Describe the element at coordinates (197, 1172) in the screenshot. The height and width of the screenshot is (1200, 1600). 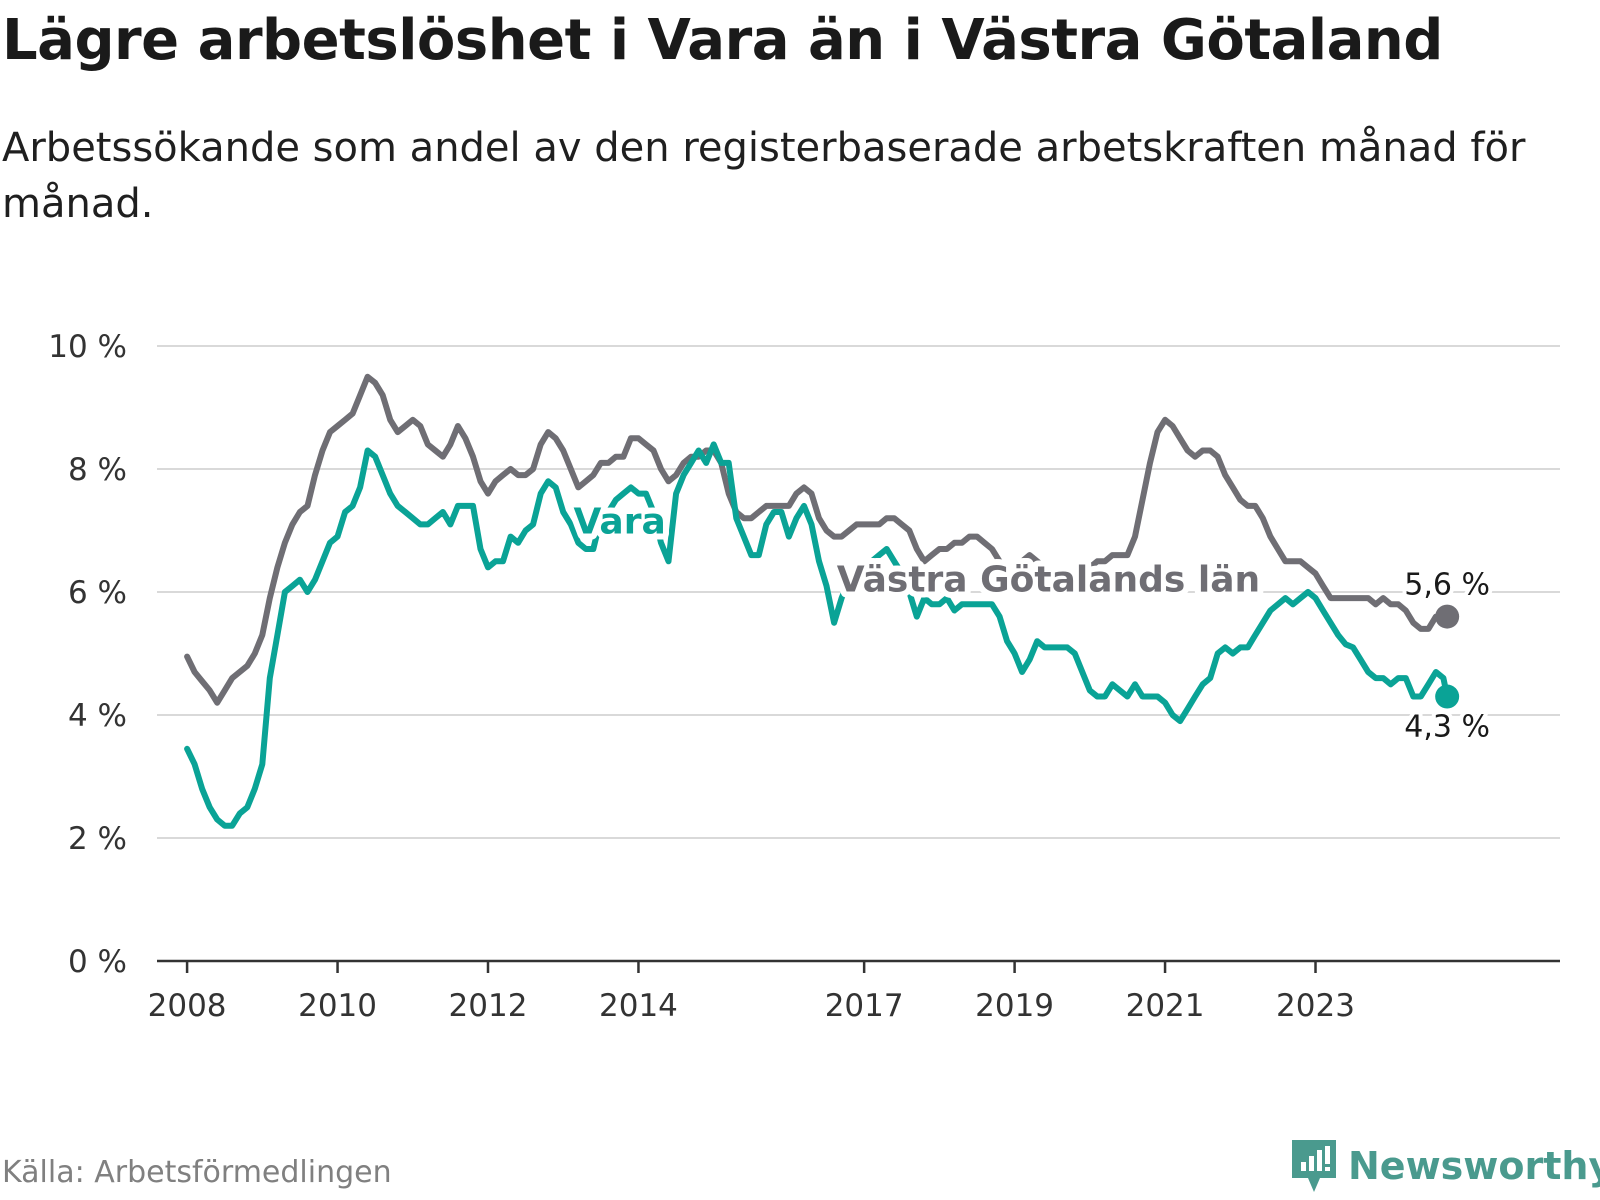
I see `source-note: Källa: Arbetsförmedlingen` at that location.